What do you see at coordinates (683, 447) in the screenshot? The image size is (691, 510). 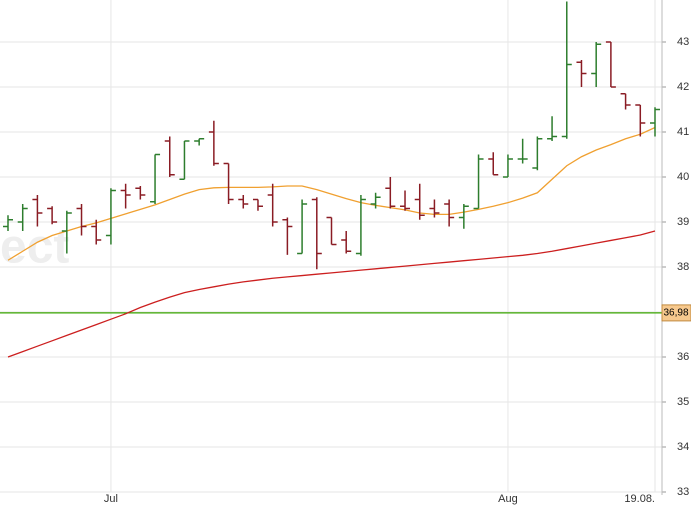 I see `y-tick-label: 34` at bounding box center [683, 447].